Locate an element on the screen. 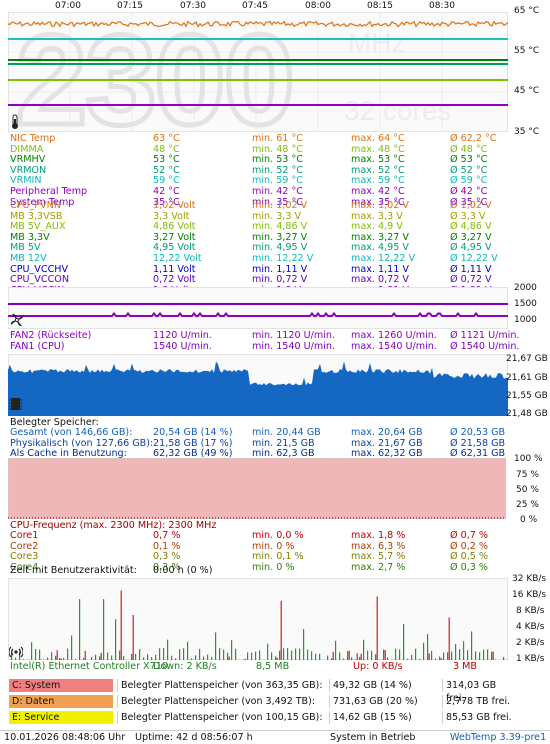  cell-min: min. 62,3 GB is located at coordinates (283, 454).